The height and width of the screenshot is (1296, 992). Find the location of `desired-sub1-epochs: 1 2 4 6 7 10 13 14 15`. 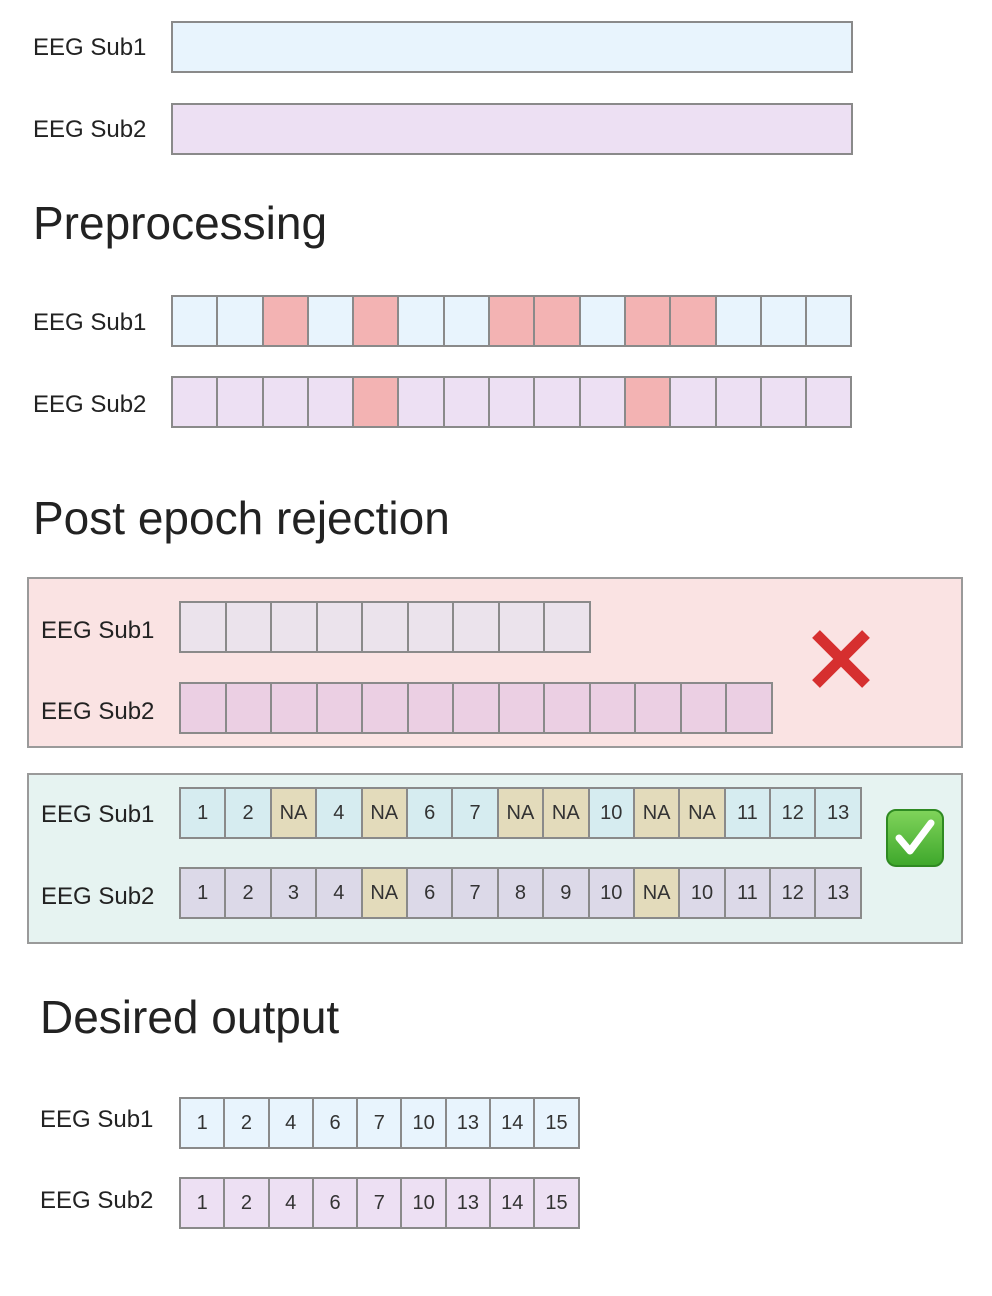

desired-sub1-epochs: 1 2 4 6 7 10 13 14 15 is located at coordinates (379, 1123).